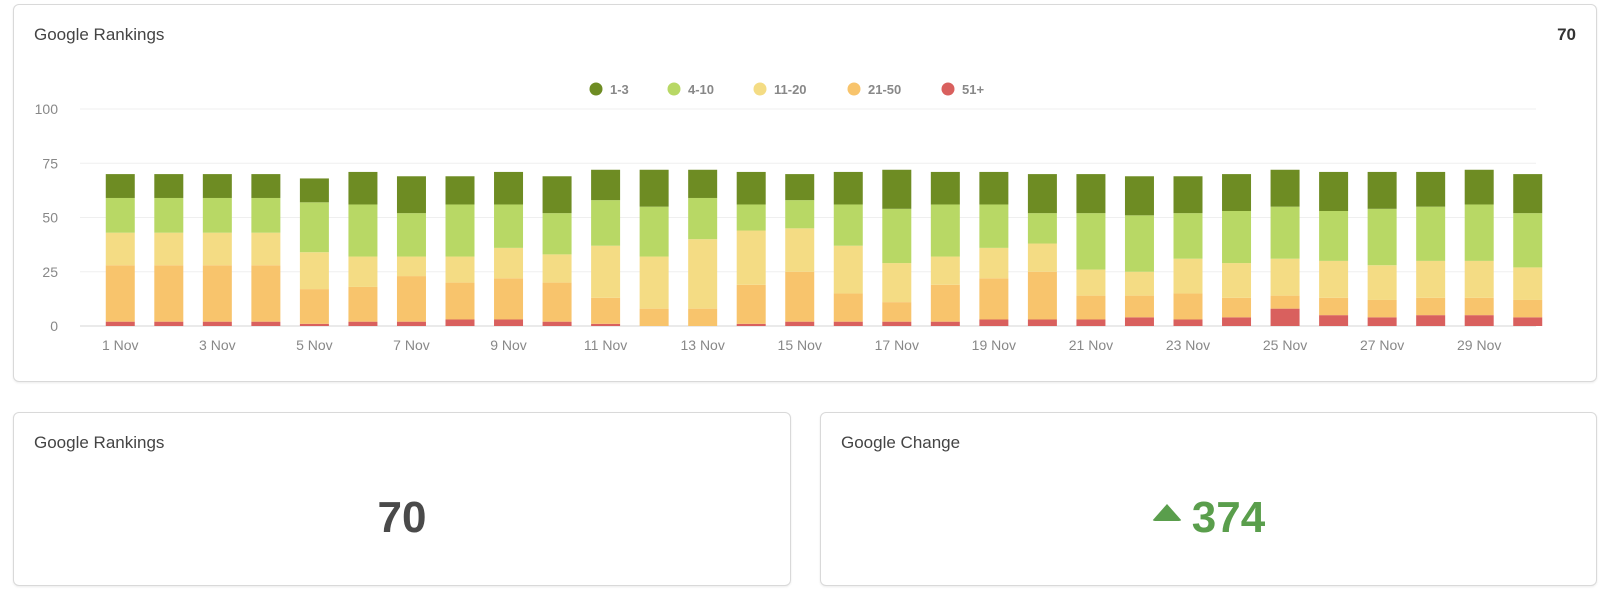 The height and width of the screenshot is (600, 1610). I want to click on legend-label: 4-10, so click(701, 89).